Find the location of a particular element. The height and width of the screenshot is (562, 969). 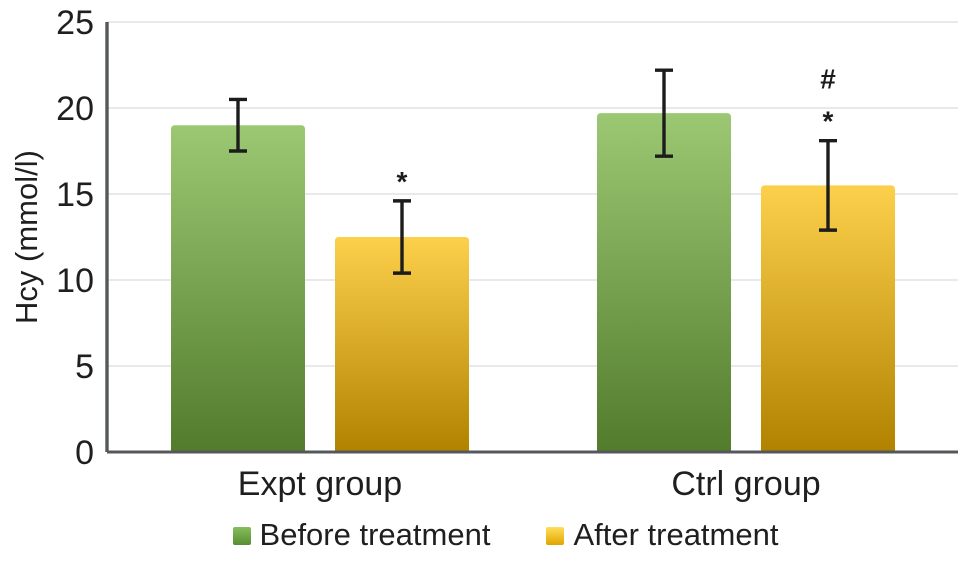

legend-swatch-after-treatment-icon is located at coordinates (555, 536).